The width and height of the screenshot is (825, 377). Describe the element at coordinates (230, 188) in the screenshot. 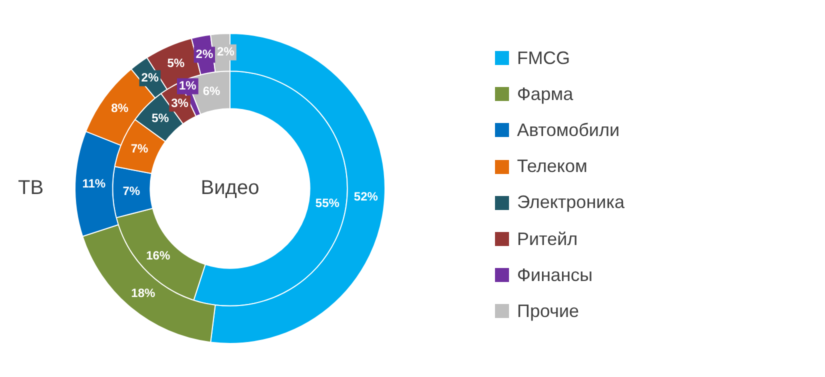

I see `slice-label: Видео` at that location.